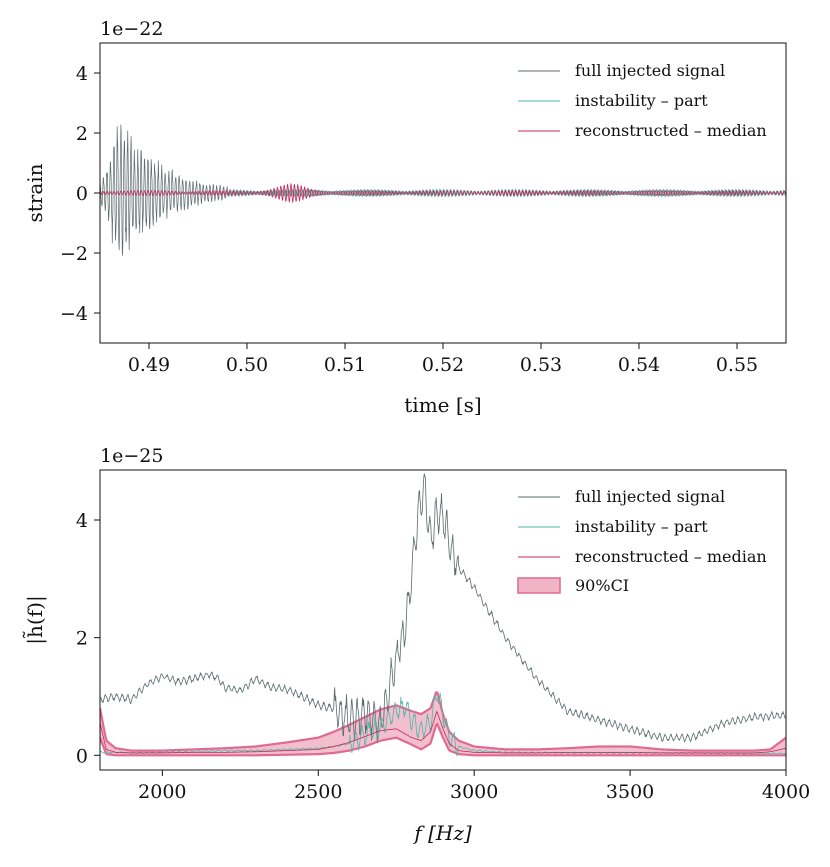 This screenshot has width=830, height=867. Describe the element at coordinates (786, 792) in the screenshot. I see `bottom-x-tick-label: 4000` at that location.